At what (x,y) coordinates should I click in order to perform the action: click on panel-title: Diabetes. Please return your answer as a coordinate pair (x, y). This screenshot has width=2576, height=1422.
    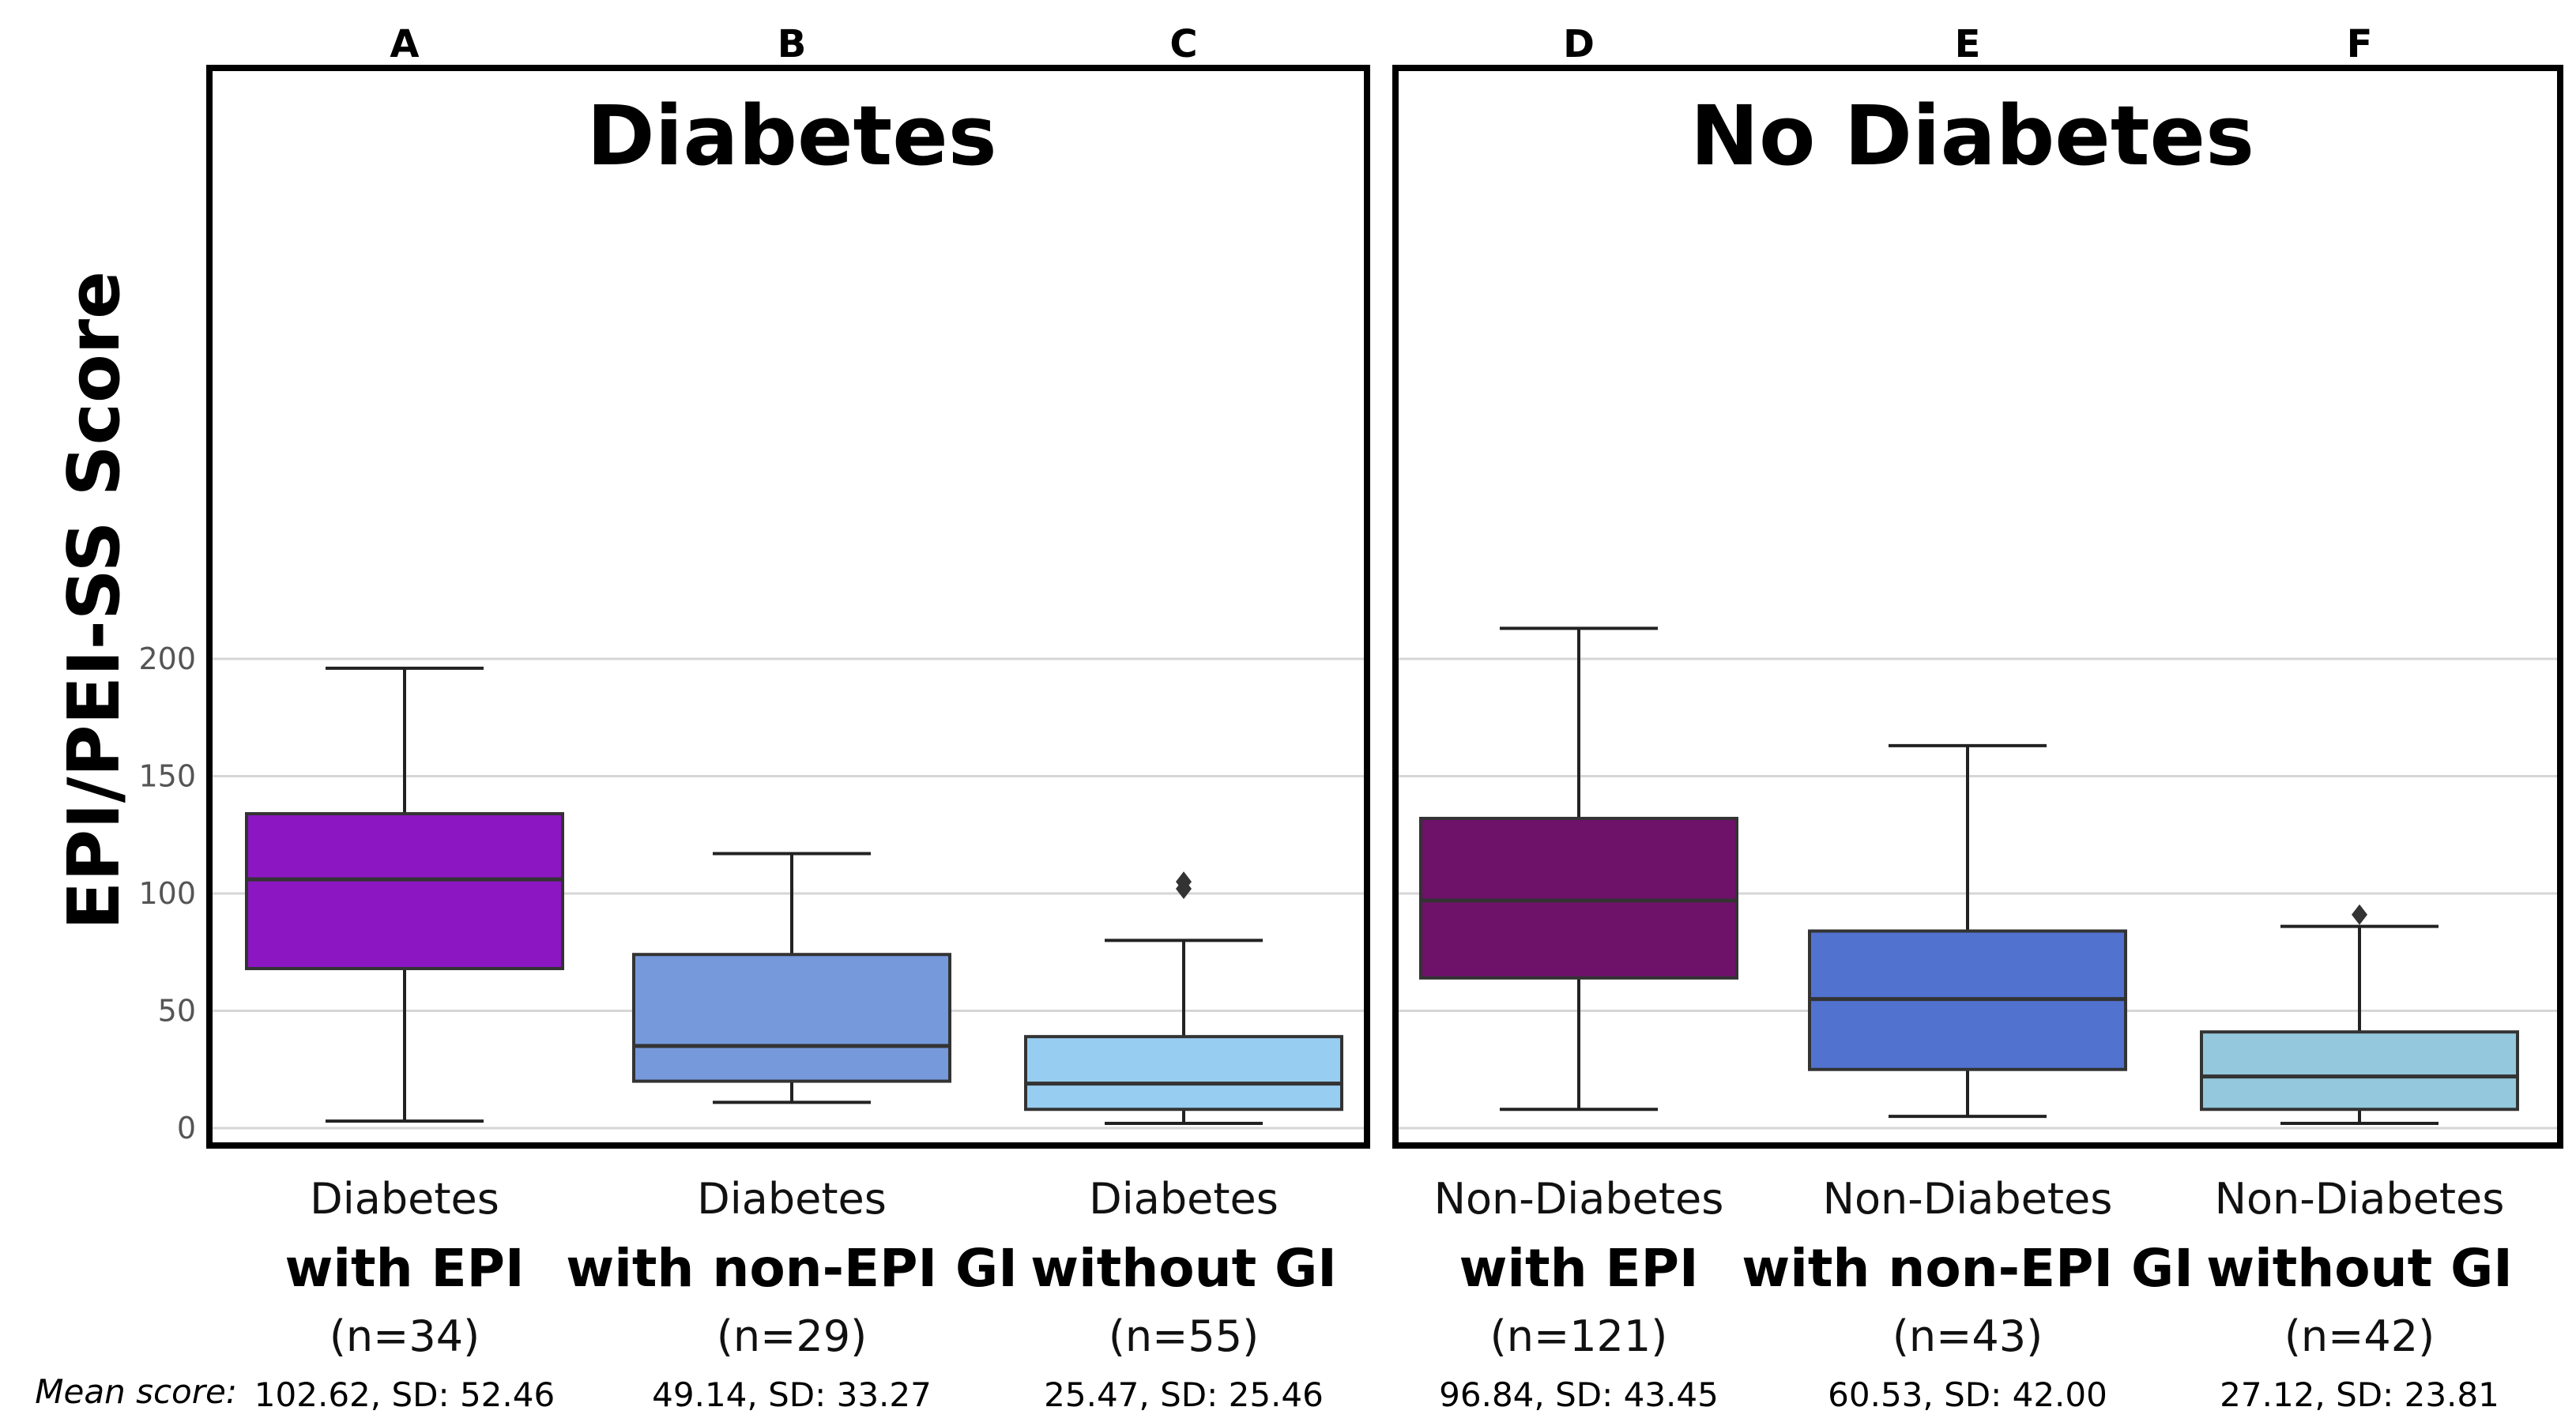
    Looking at the image, I should click on (791, 136).